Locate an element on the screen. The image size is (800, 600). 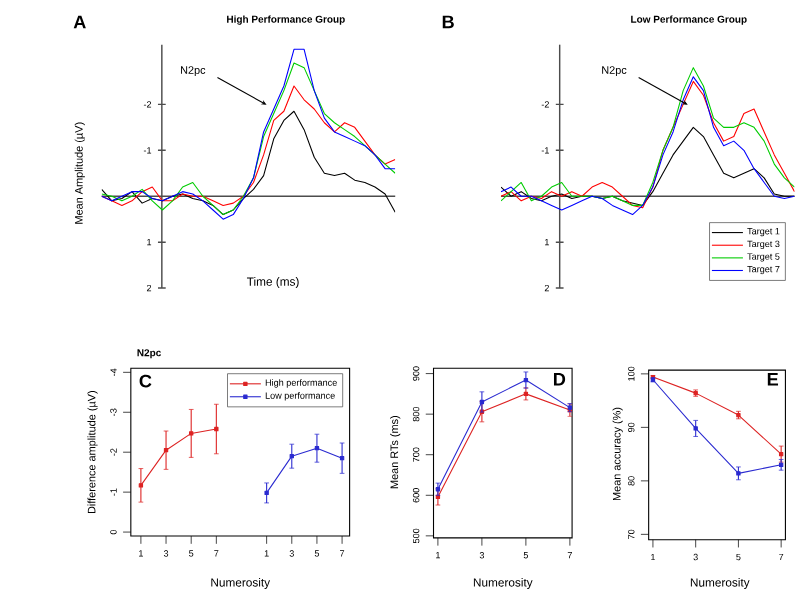
annotation: C is located at coordinates (145, 381).